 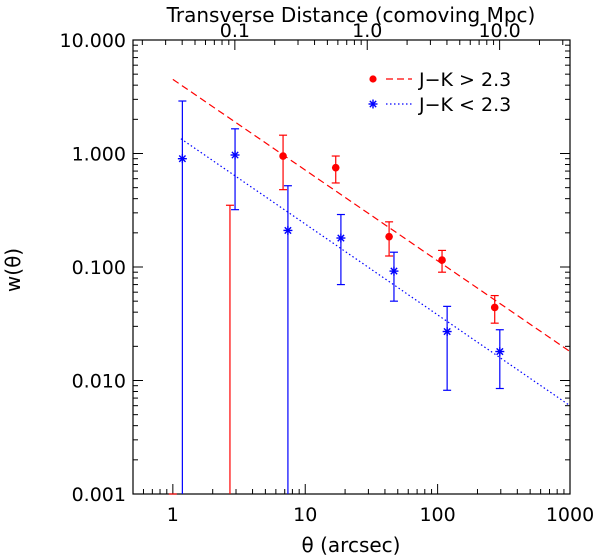 I want to click on legend-entry-red: J−K > 2.3, so click(x=440, y=80).